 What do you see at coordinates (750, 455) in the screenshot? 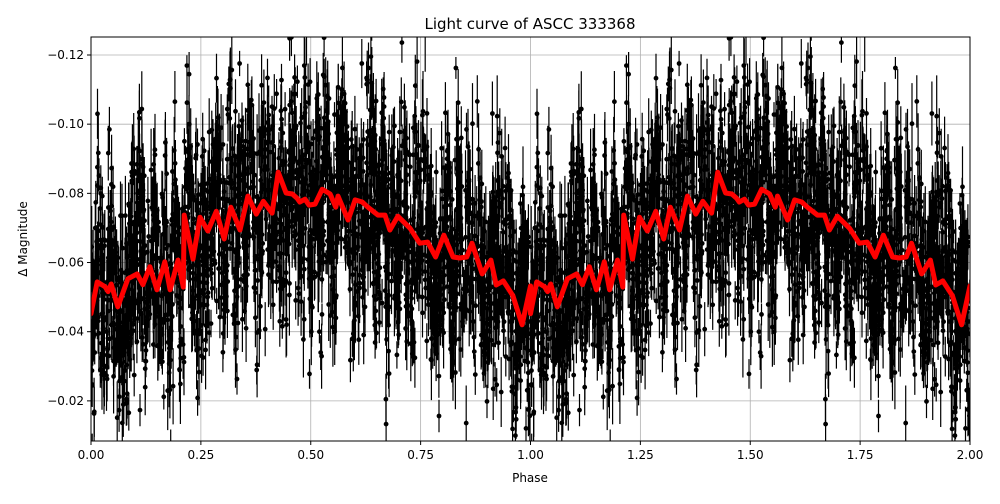
I see `x-tick-label: 1.50` at bounding box center [750, 455].